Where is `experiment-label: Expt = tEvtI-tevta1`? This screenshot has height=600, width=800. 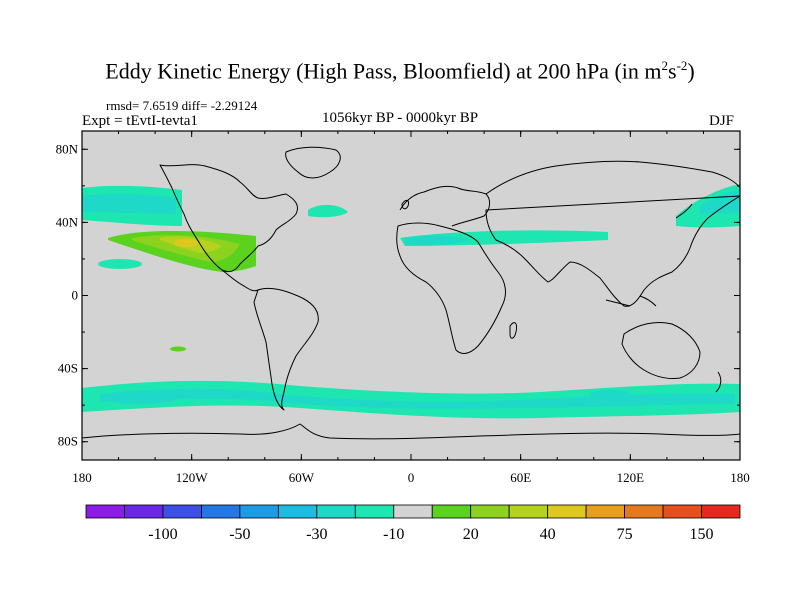 experiment-label: Expt = tEvtI-tevta1 is located at coordinates (140, 121).